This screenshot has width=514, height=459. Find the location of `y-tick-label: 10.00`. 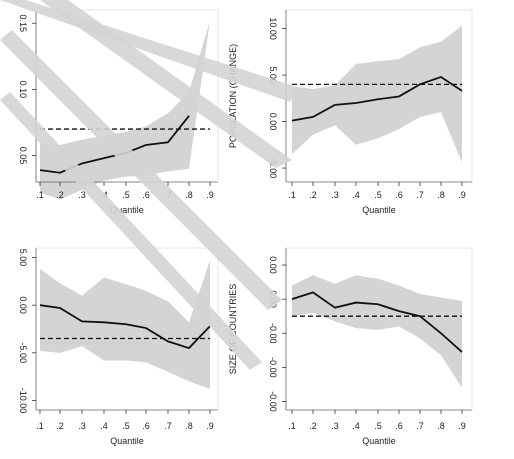

y-tick-label: 10.00 is located at coordinates (273, 28).